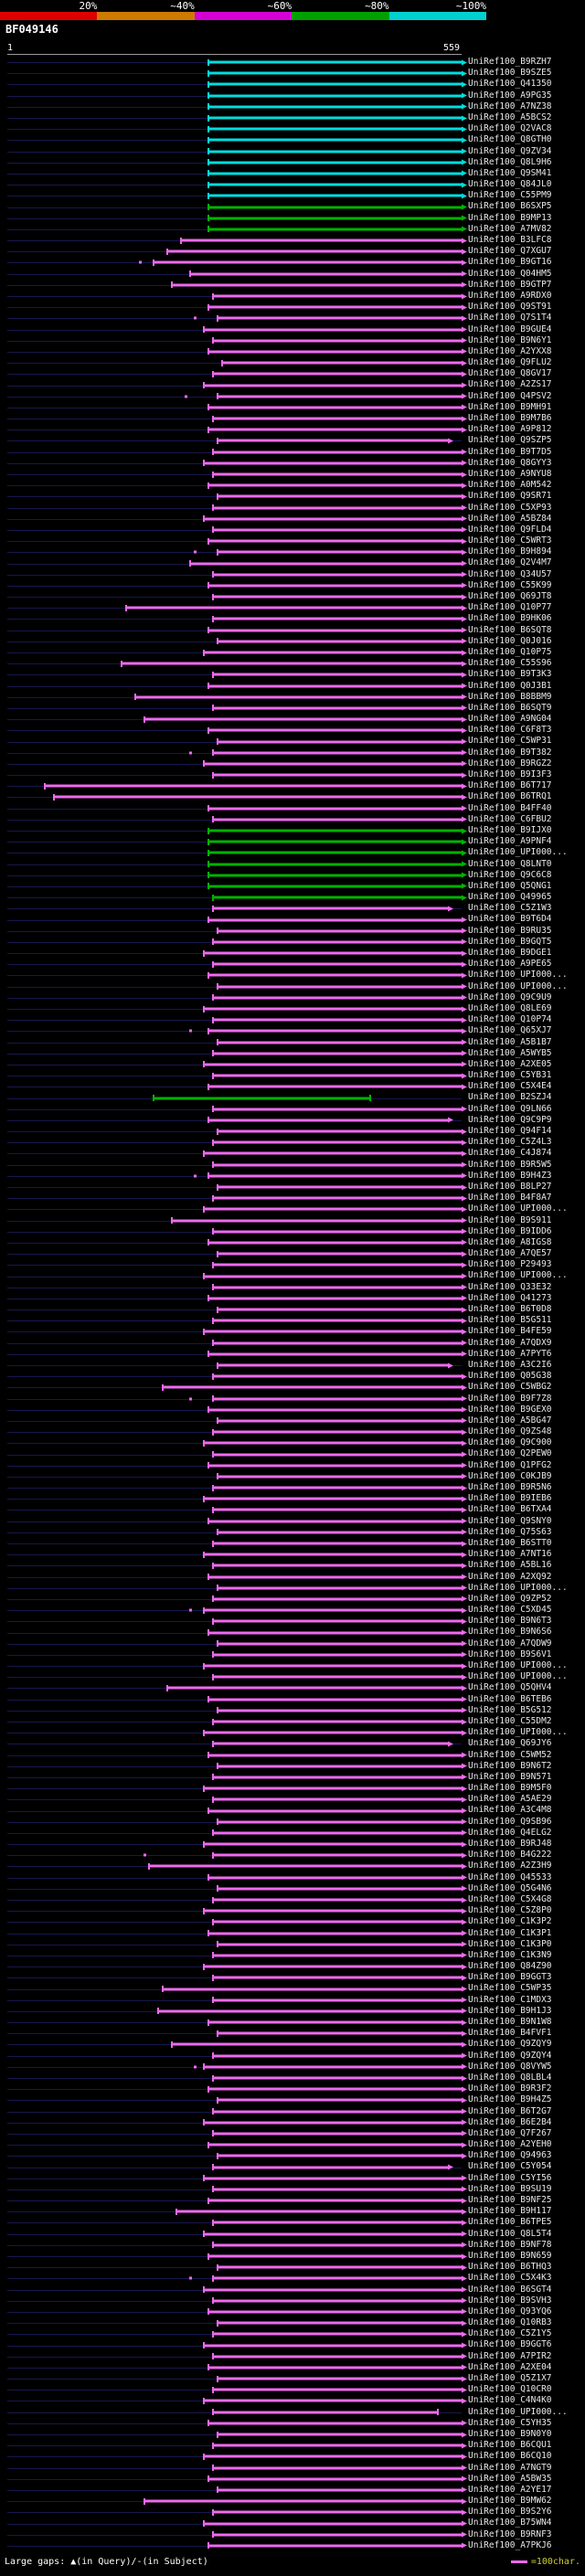 The height and width of the screenshot is (2576, 585). I want to click on hit-label: UniRef100_A2XE05, so click(510, 1063).